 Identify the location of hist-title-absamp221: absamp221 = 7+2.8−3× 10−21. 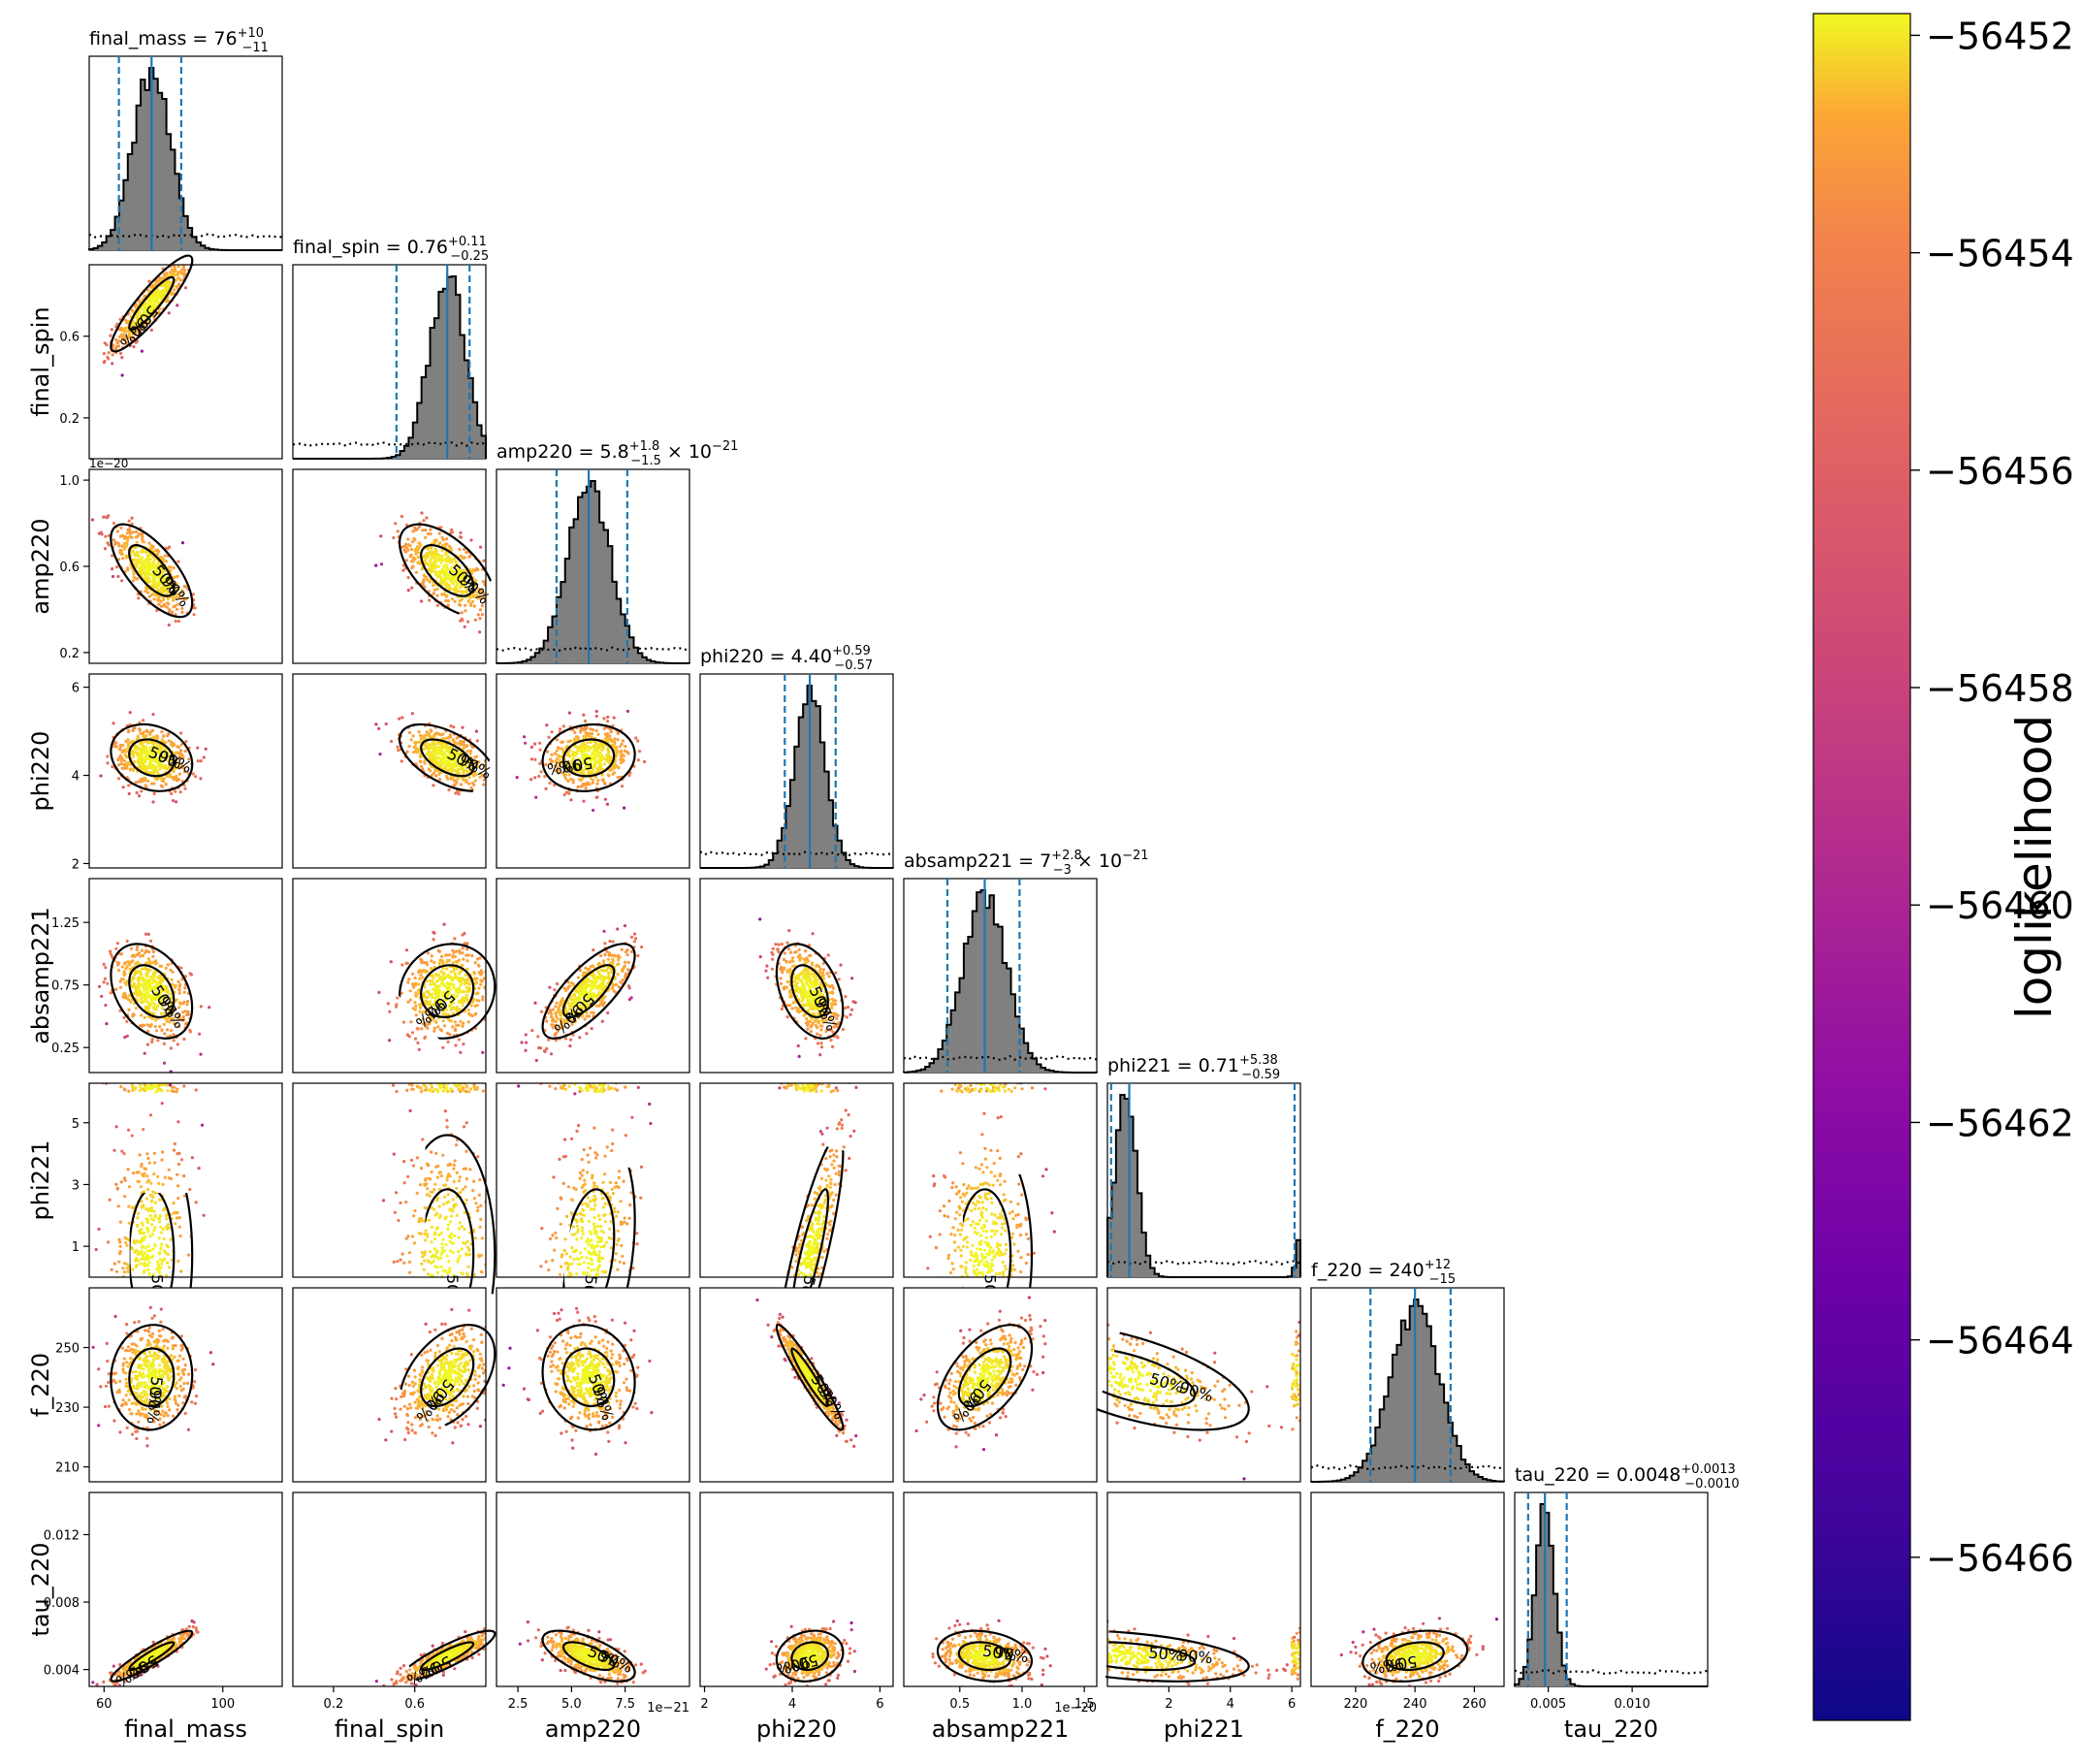
(1026, 864).